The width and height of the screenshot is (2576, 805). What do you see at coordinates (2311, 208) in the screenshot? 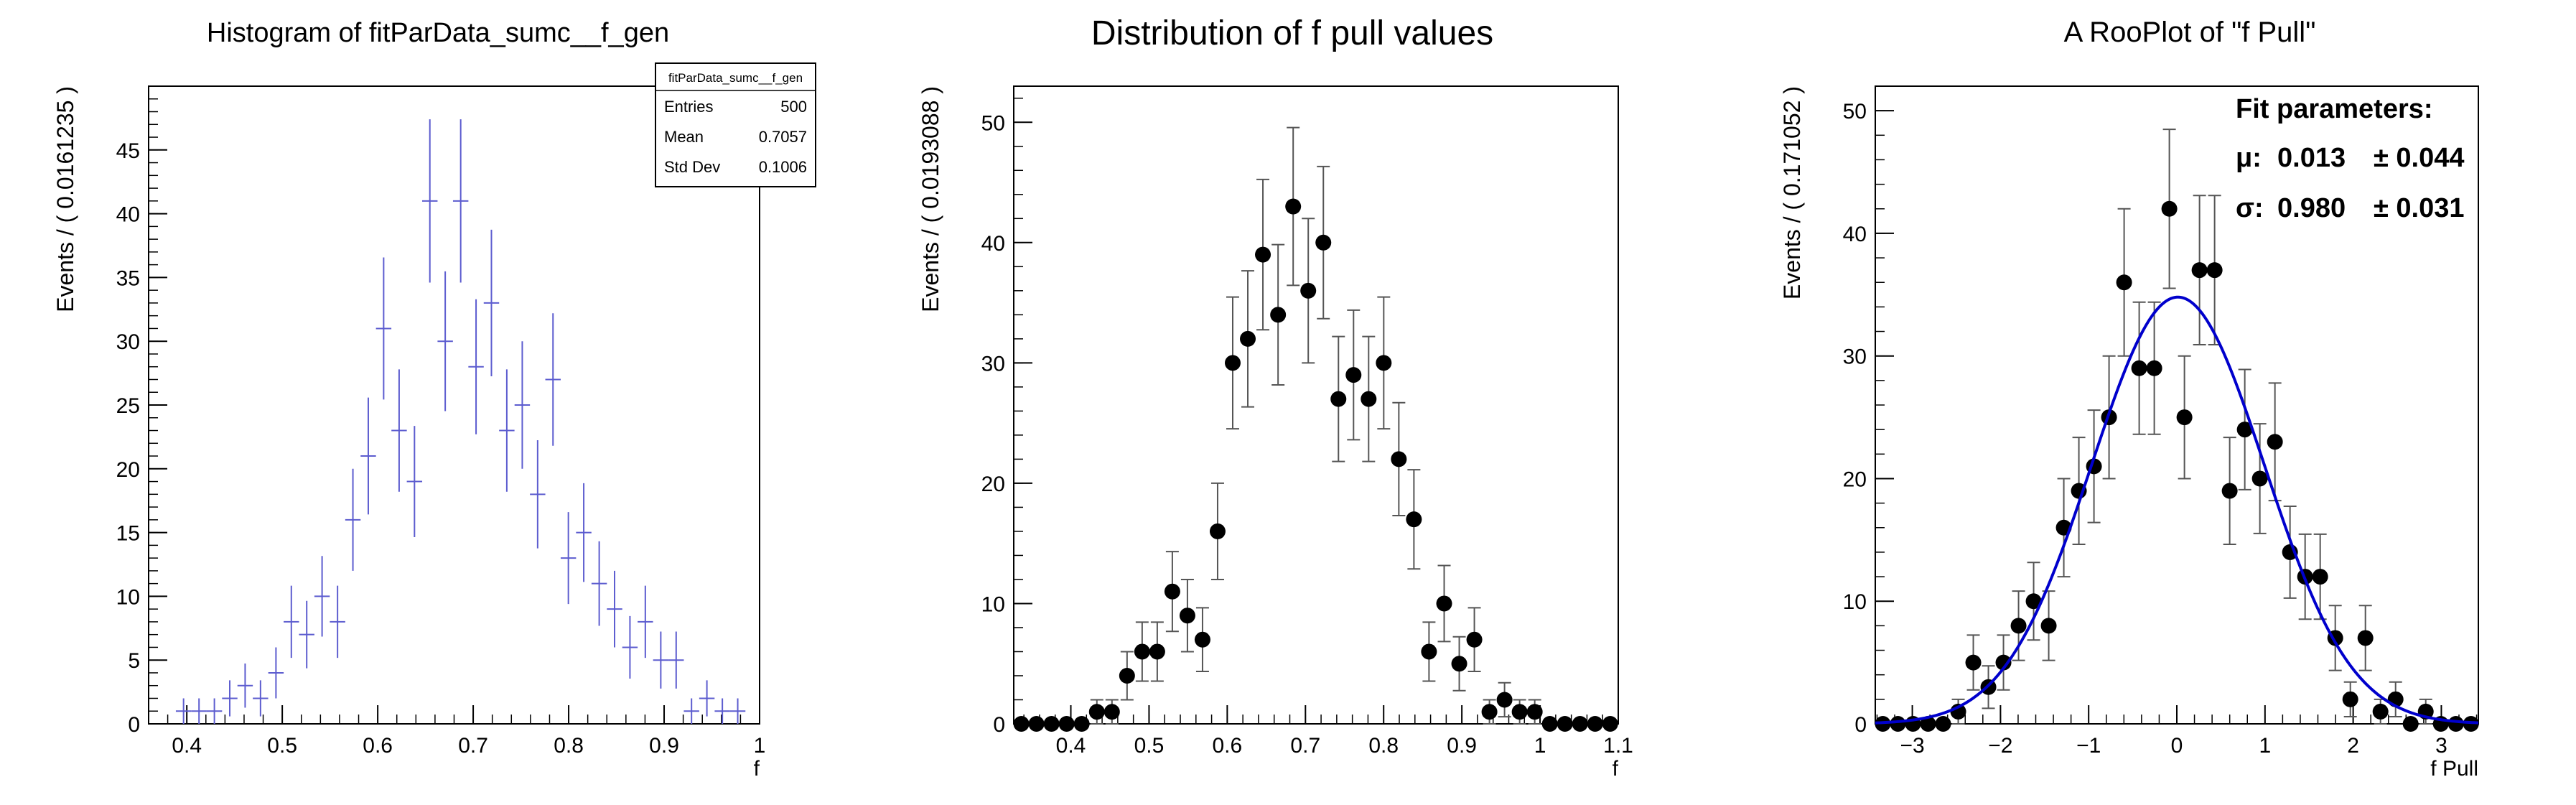
I see `fit-parameter-value: 0.980` at bounding box center [2311, 208].